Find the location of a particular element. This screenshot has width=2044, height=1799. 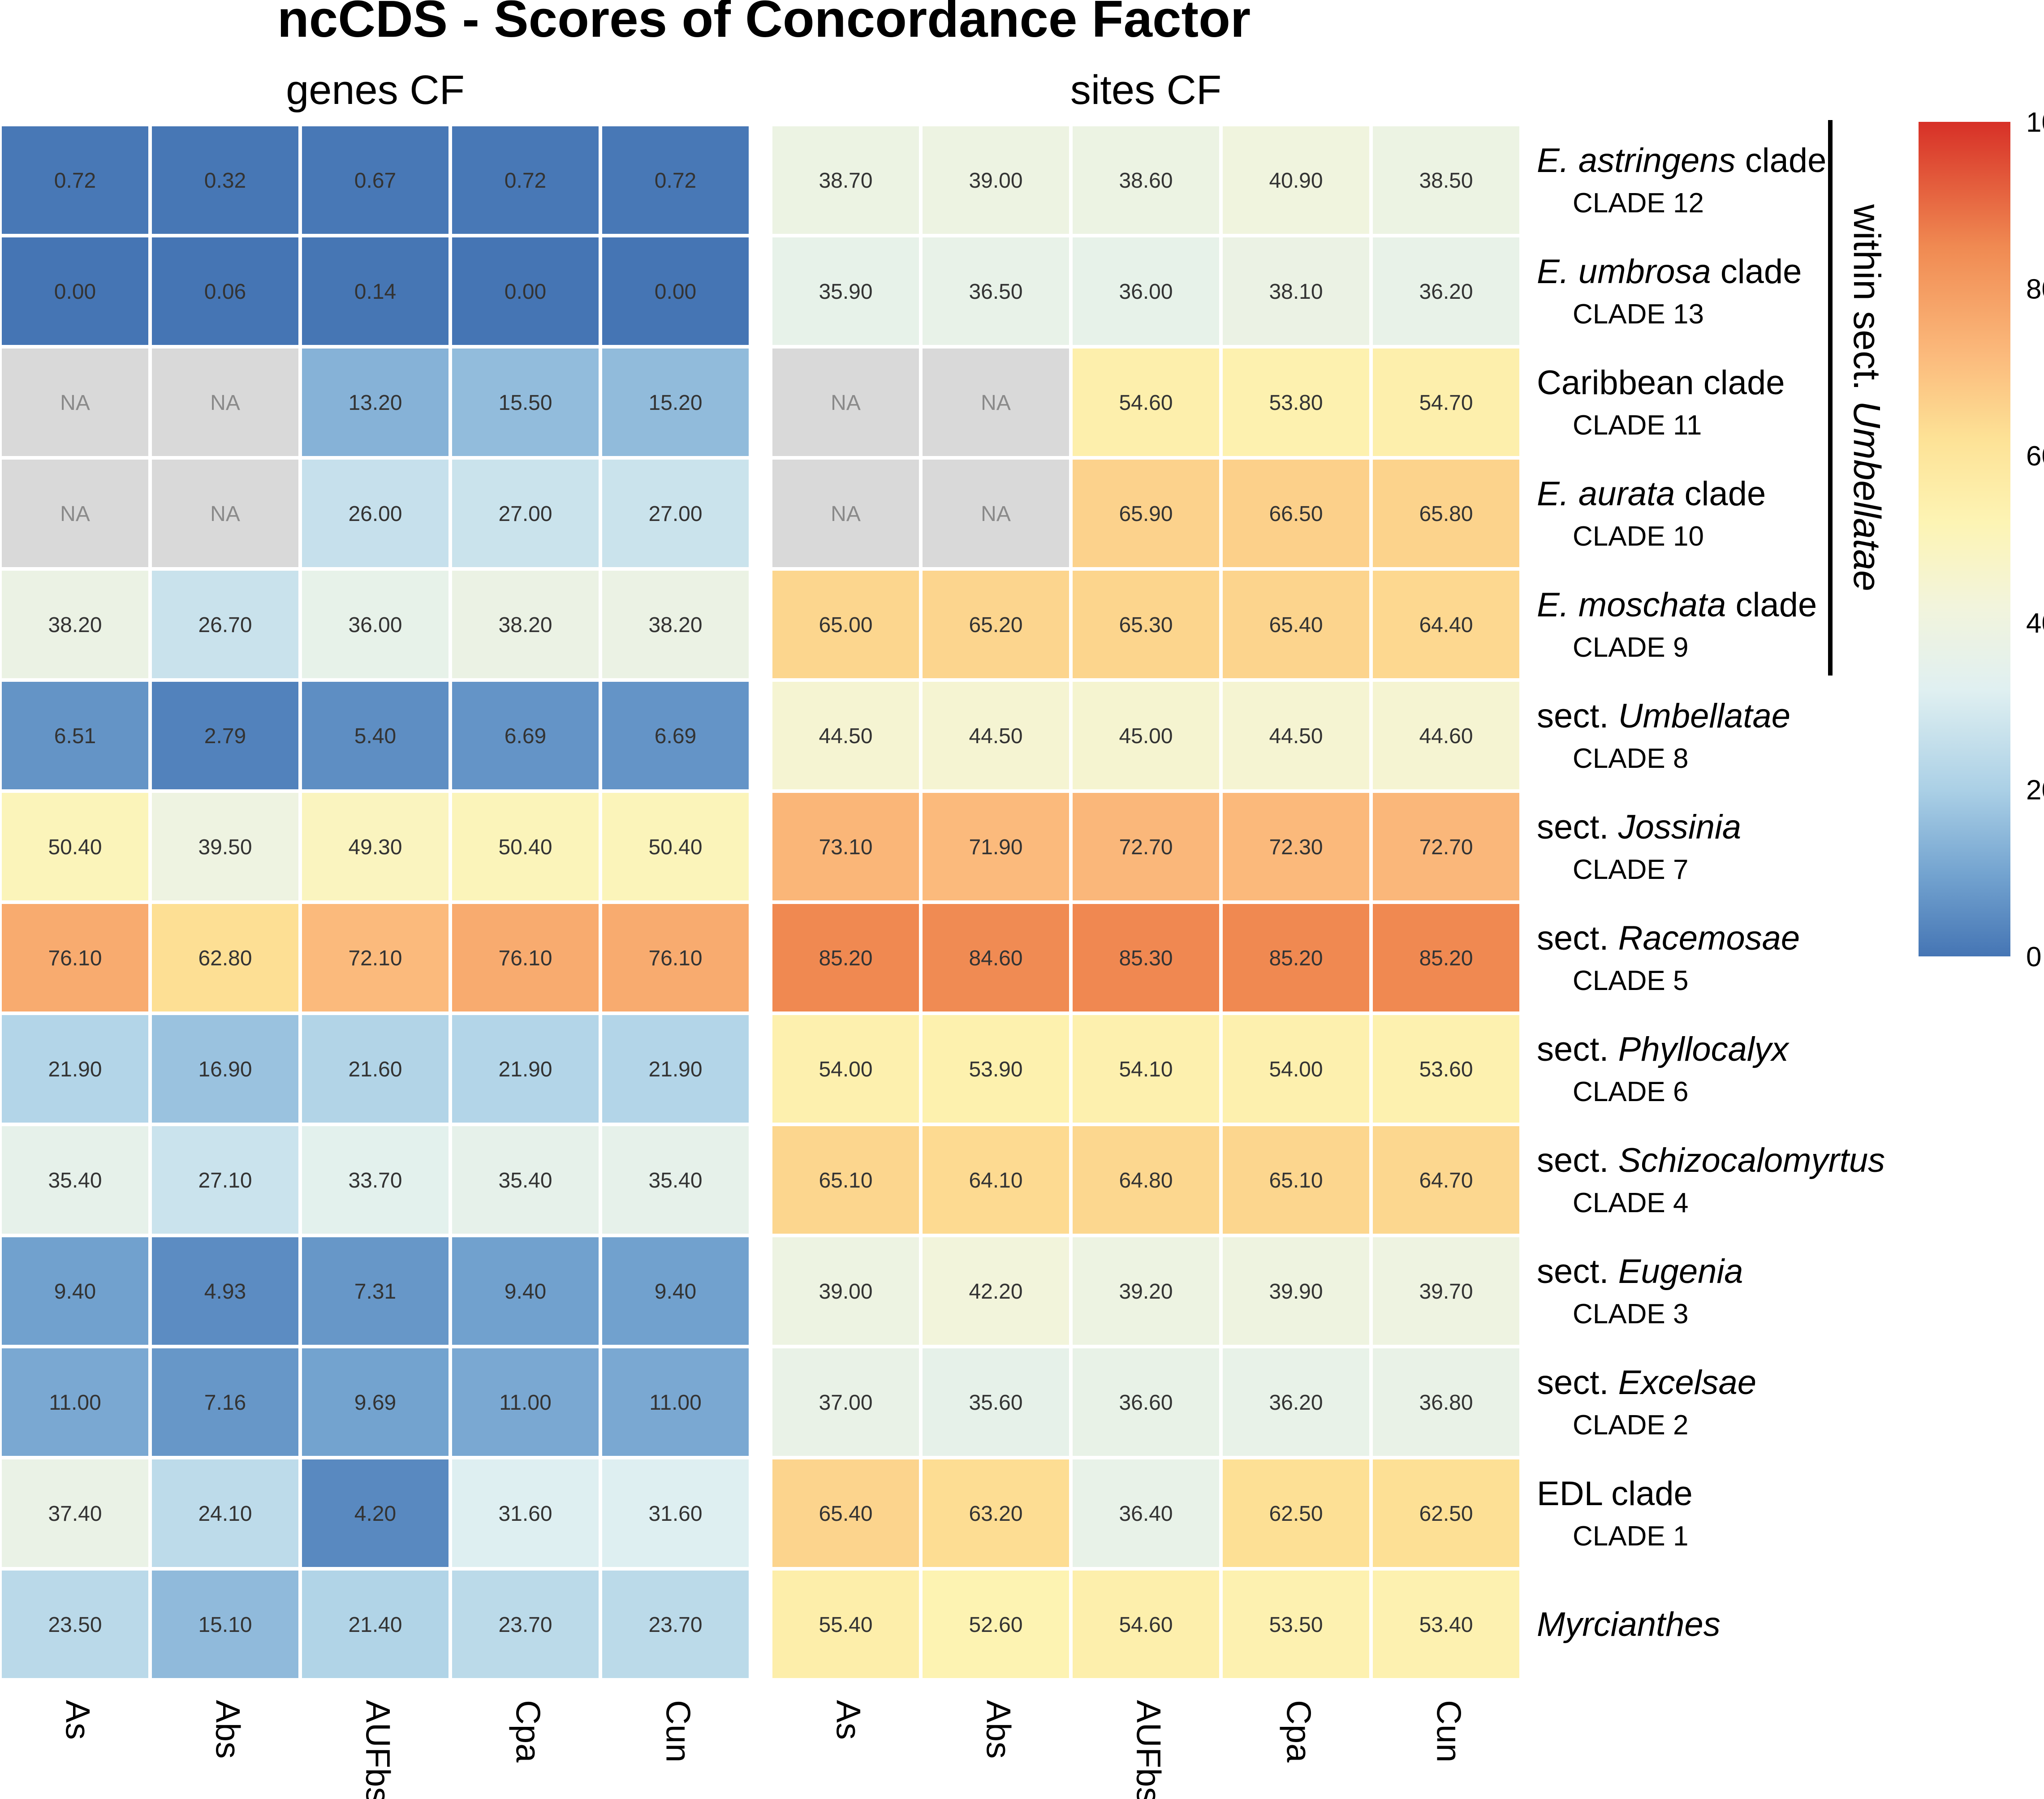

cell-value-label: 84.60 is located at coordinates (996, 958).